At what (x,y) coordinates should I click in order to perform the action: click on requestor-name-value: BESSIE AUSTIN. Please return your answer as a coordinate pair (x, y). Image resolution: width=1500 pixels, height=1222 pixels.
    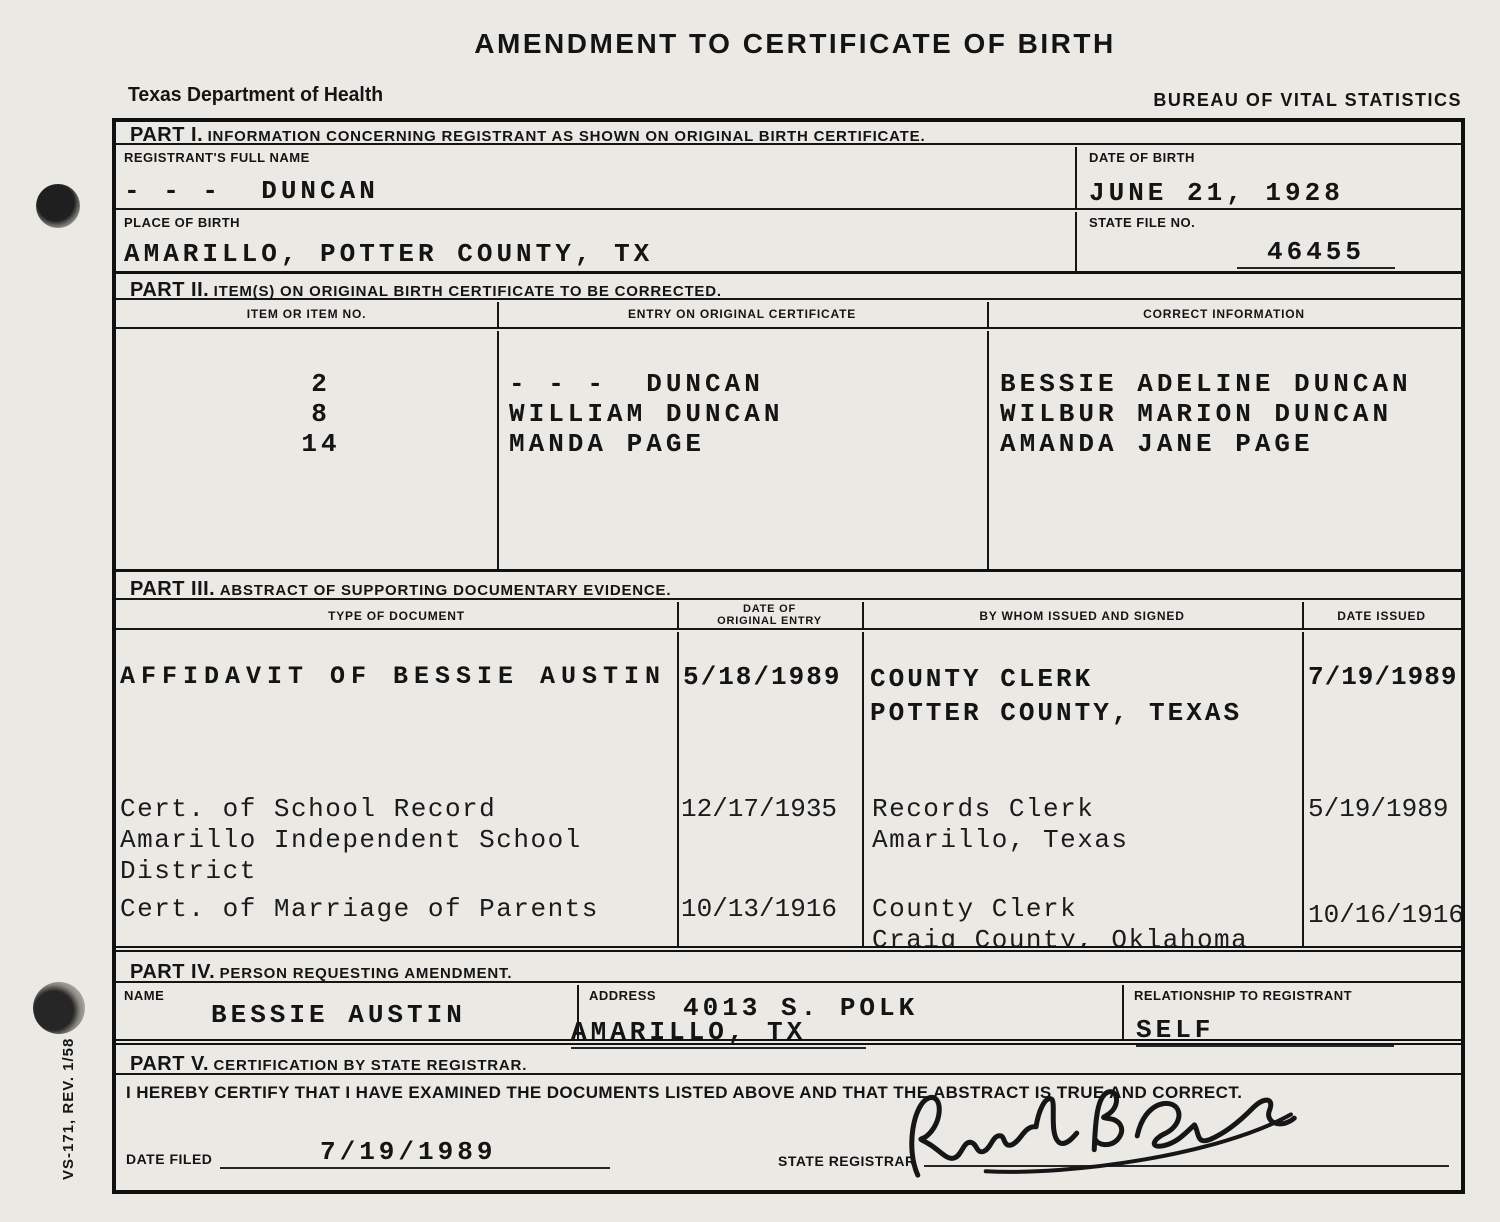
    Looking at the image, I should click on (338, 1015).